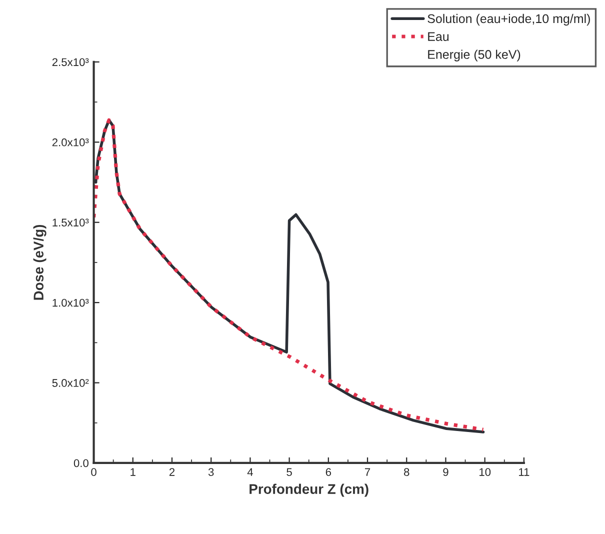  Describe the element at coordinates (172, 472) in the screenshot. I see `x-tick-label: 2` at that location.